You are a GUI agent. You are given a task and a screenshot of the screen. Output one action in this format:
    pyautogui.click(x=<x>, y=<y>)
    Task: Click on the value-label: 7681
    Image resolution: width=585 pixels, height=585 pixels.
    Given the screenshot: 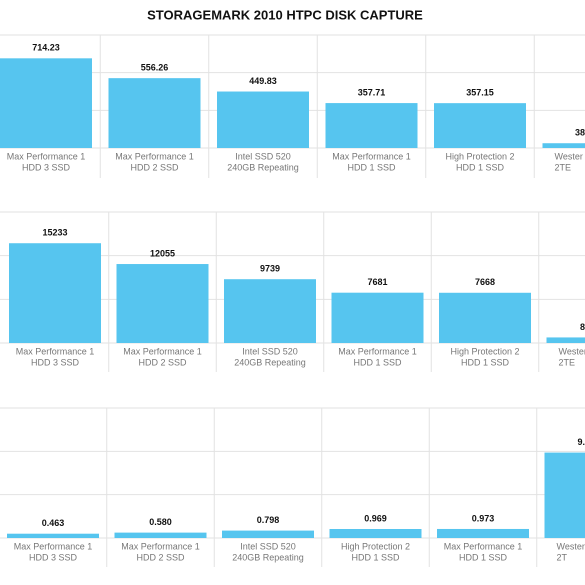 What is the action you would take?
    pyautogui.click(x=377, y=282)
    